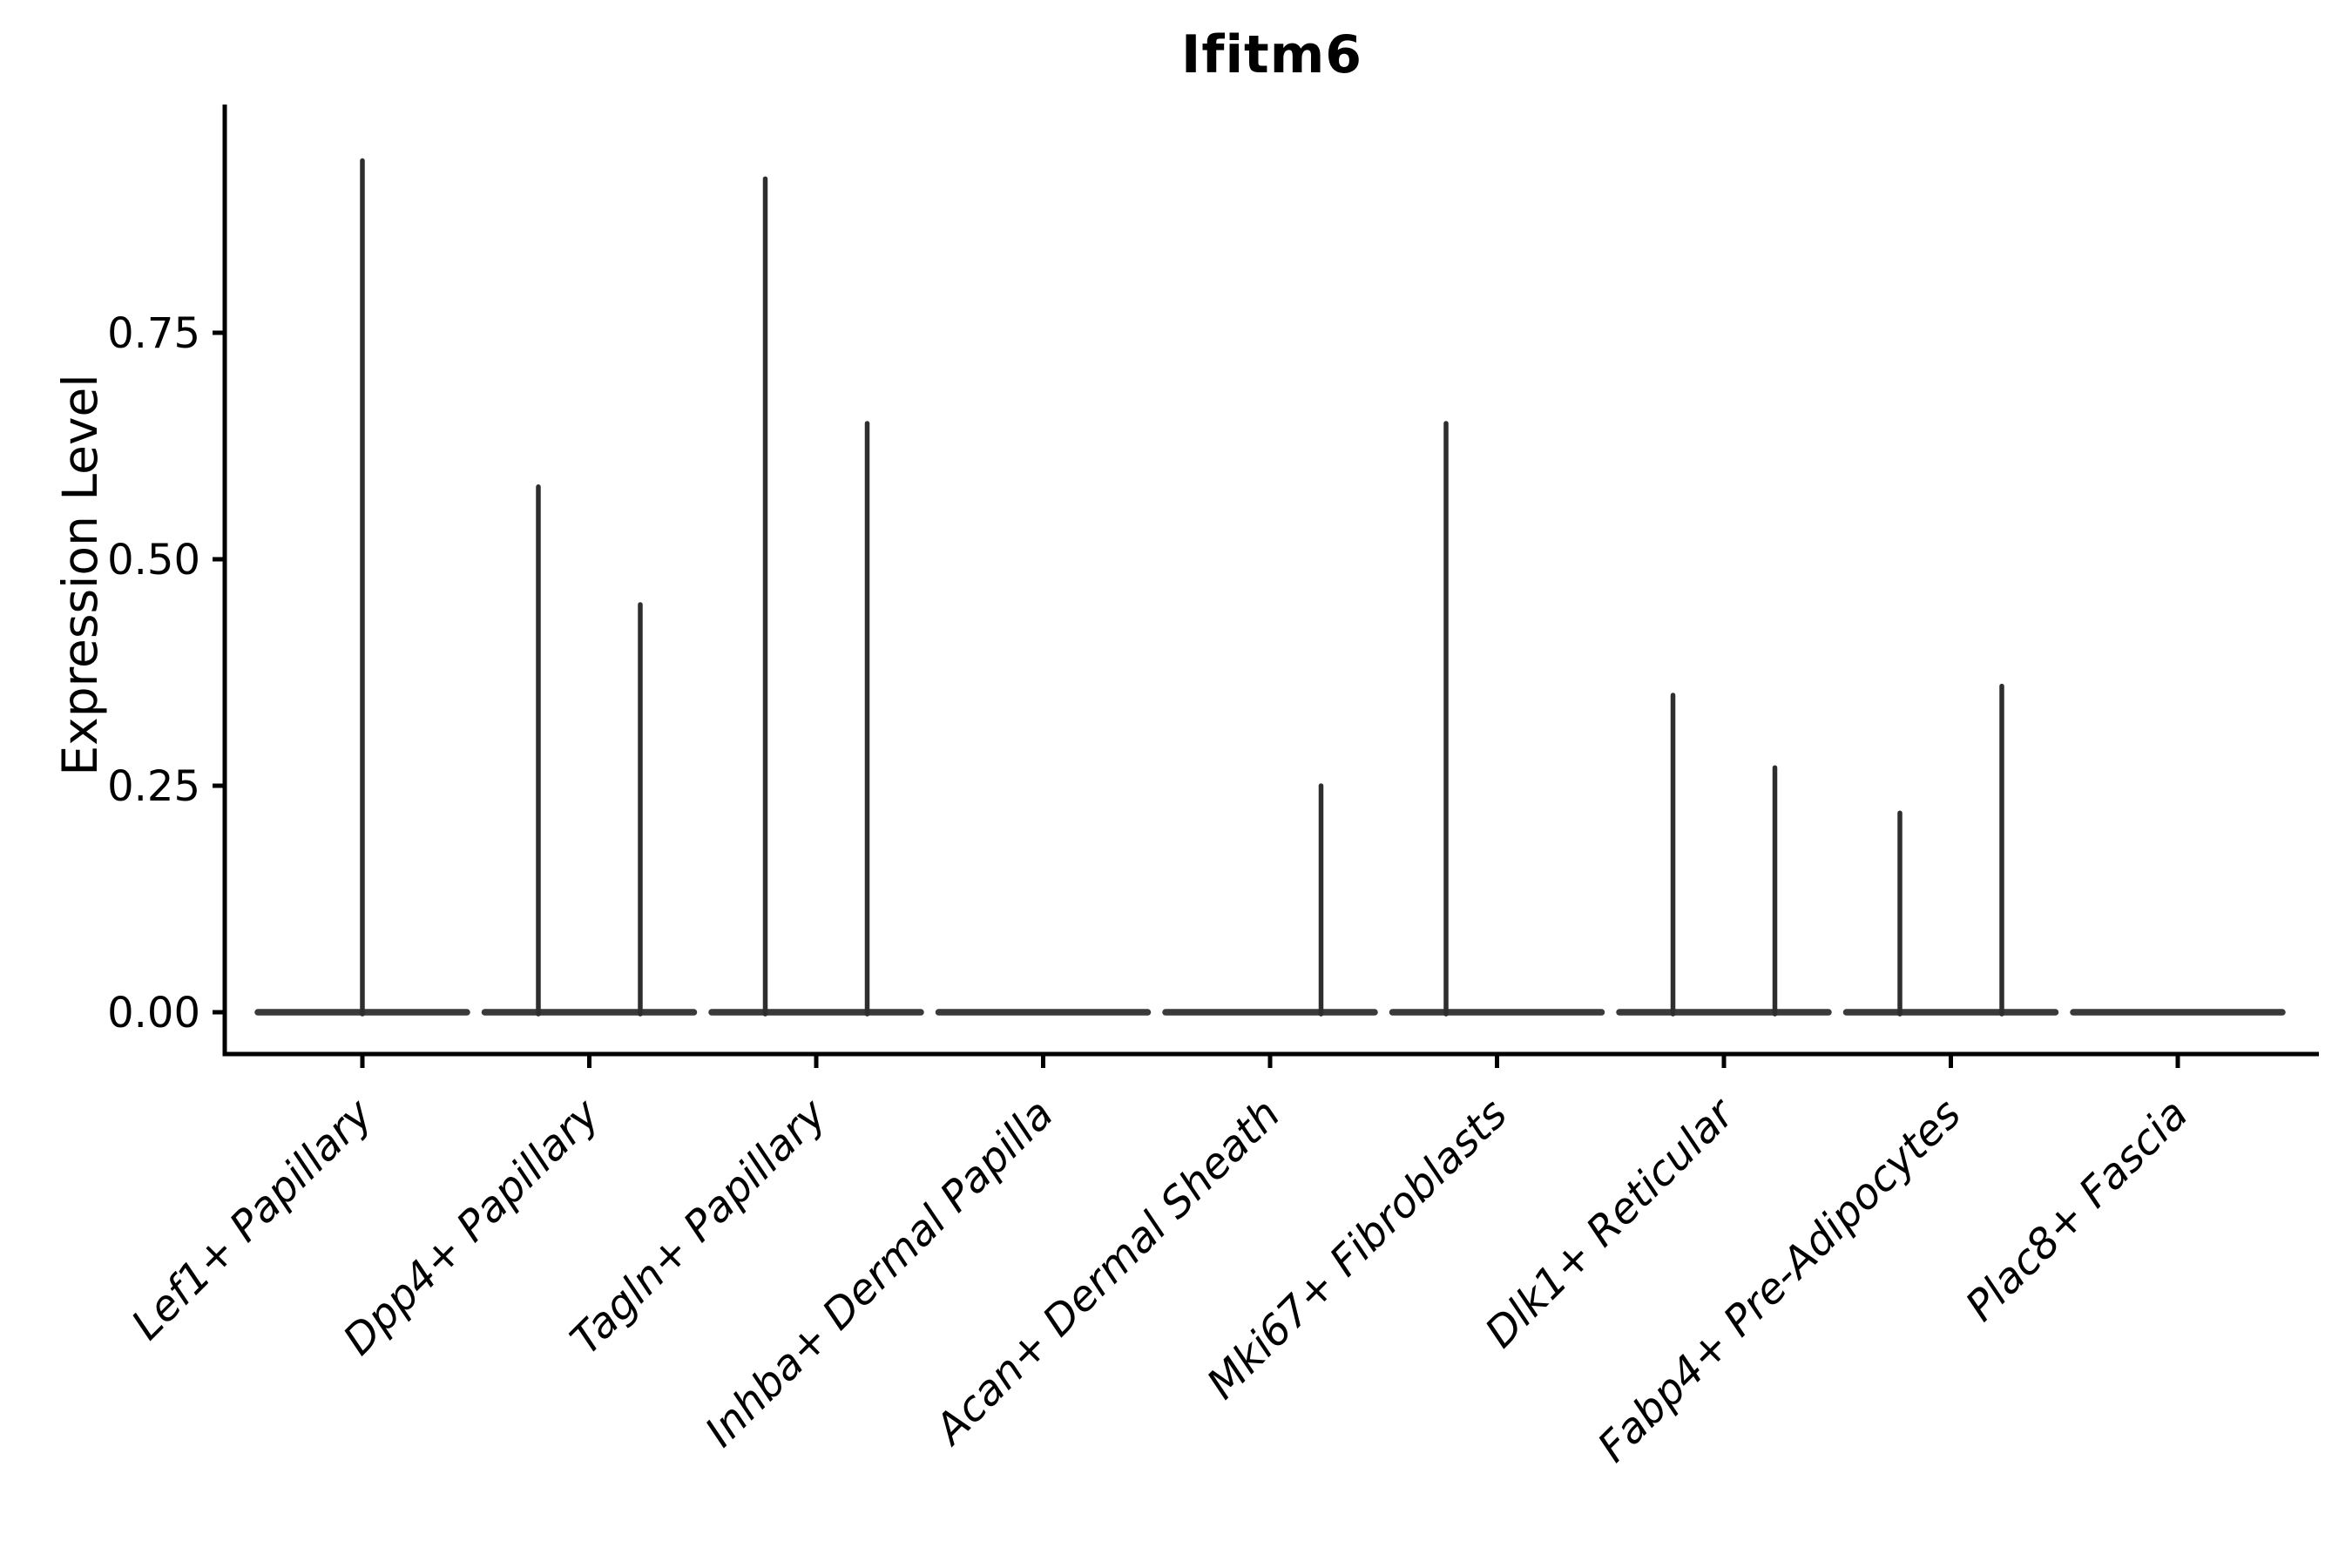  What do you see at coordinates (1611, 1223) in the screenshot?
I see `x-category-label: Dlk1+ Reticular` at bounding box center [1611, 1223].